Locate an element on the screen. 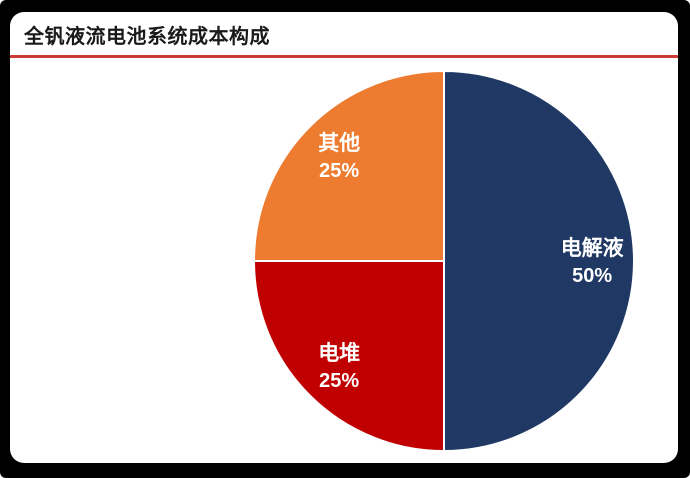  title-underline is located at coordinates (344, 56).